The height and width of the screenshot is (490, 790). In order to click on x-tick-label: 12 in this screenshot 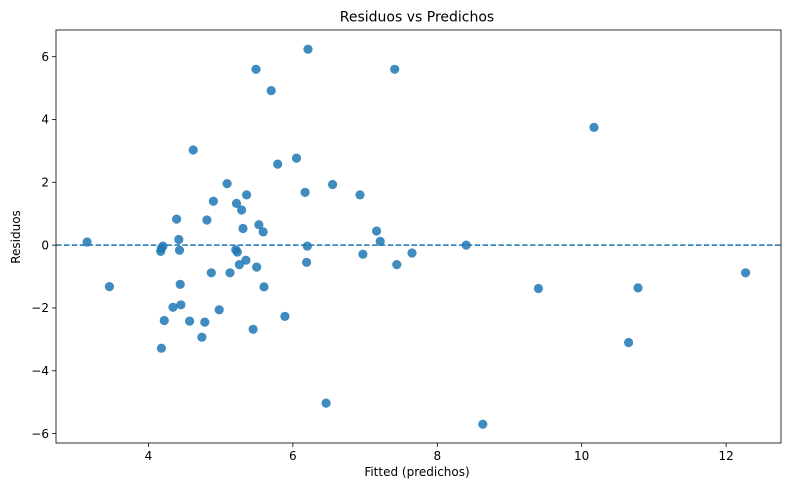, I will do `click(725, 456)`.